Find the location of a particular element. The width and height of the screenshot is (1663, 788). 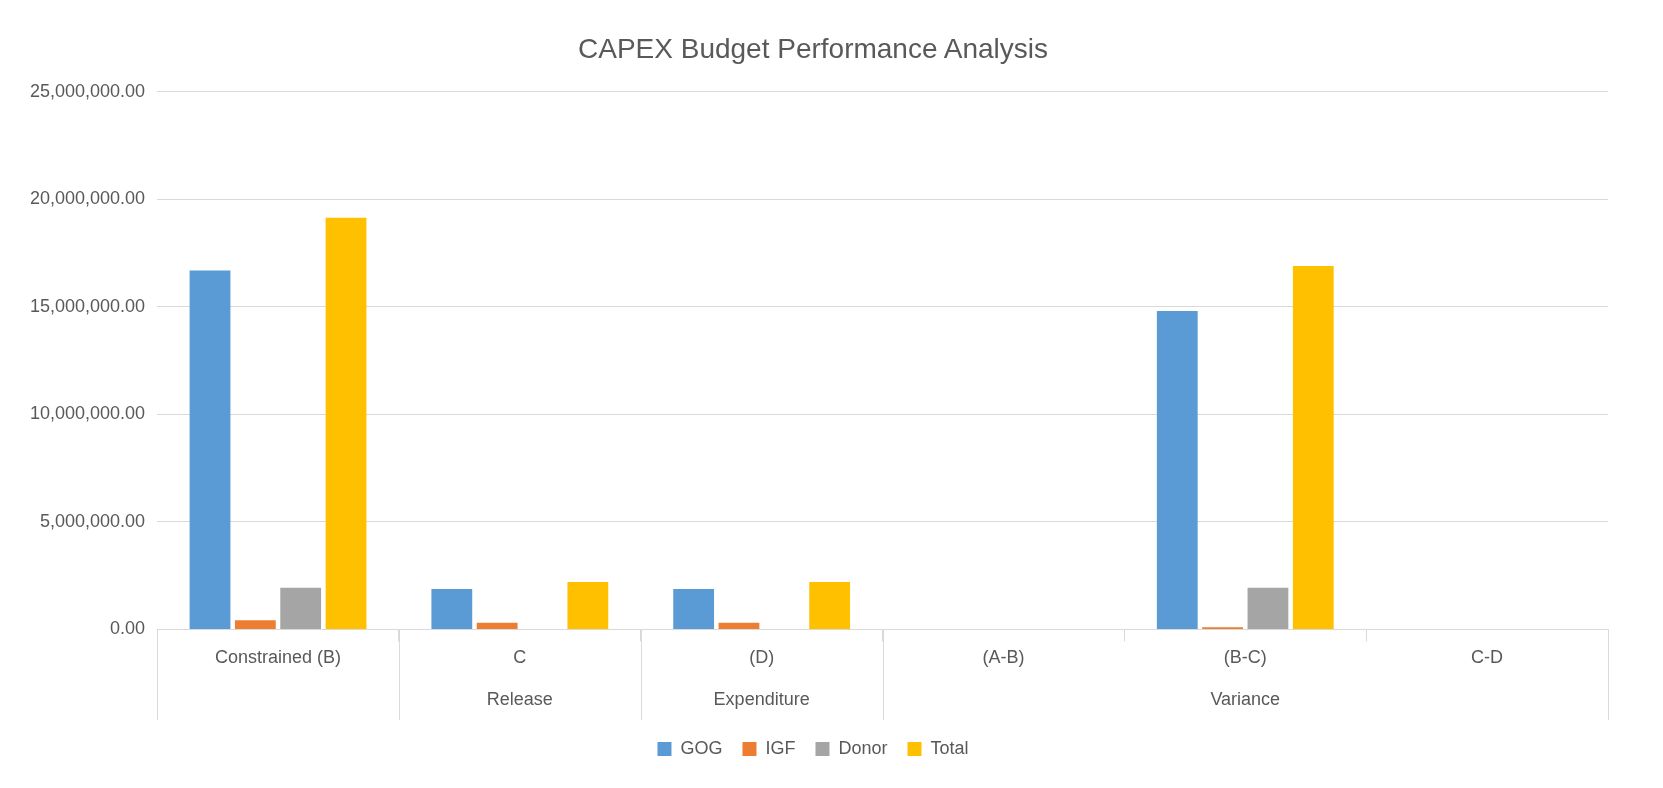

x-tick-label: C is located at coordinates (520, 657).